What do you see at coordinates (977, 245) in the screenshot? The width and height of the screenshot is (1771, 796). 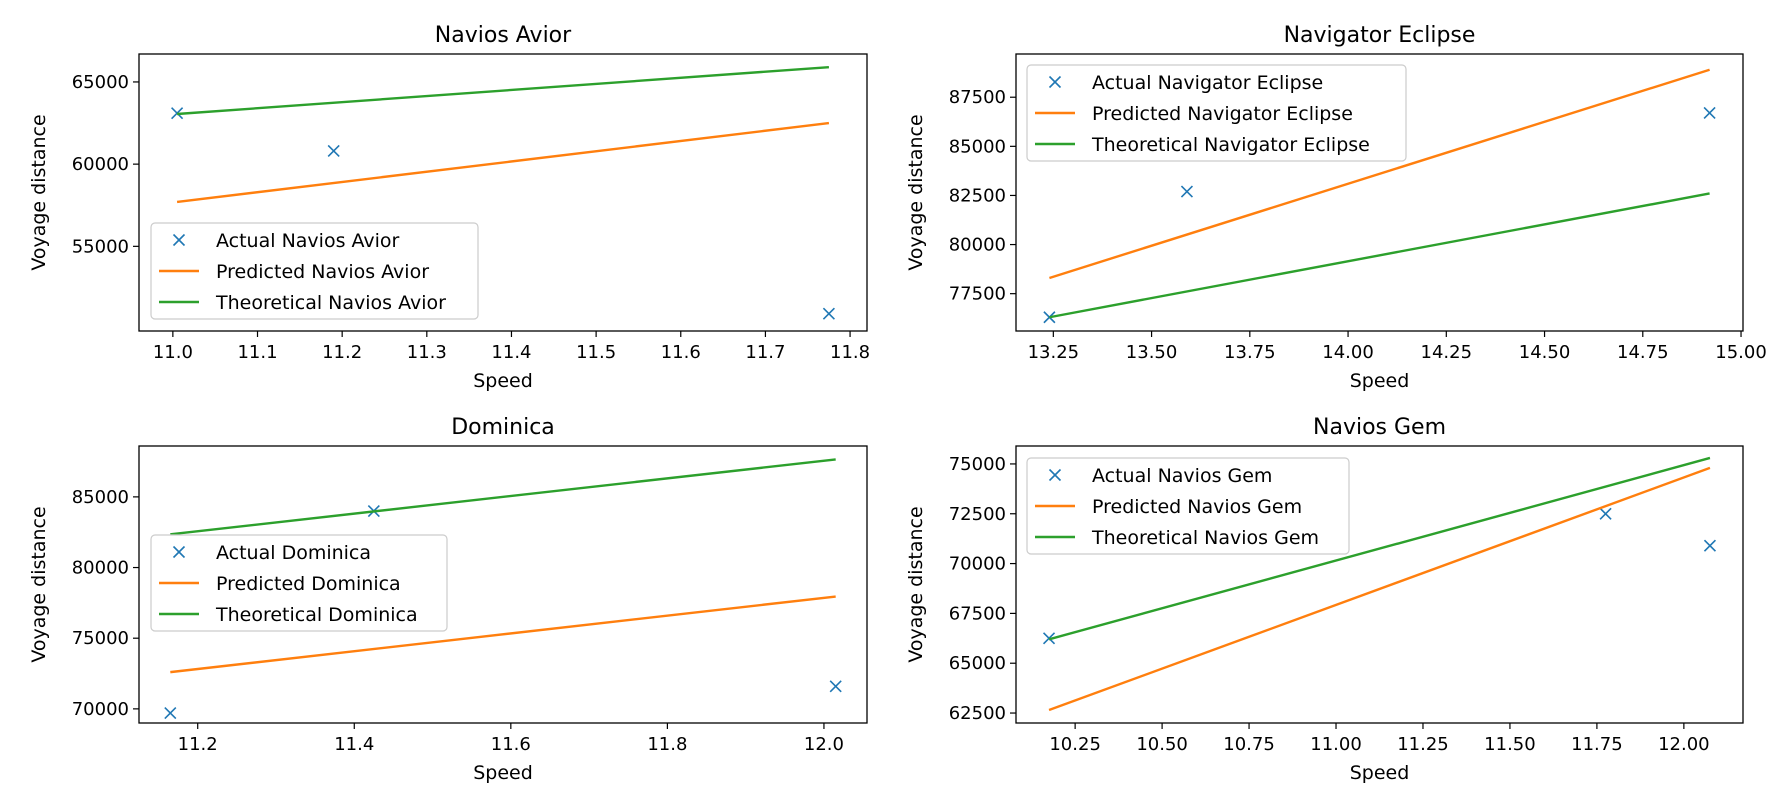 I see `y-tick-label: 80000` at bounding box center [977, 245].